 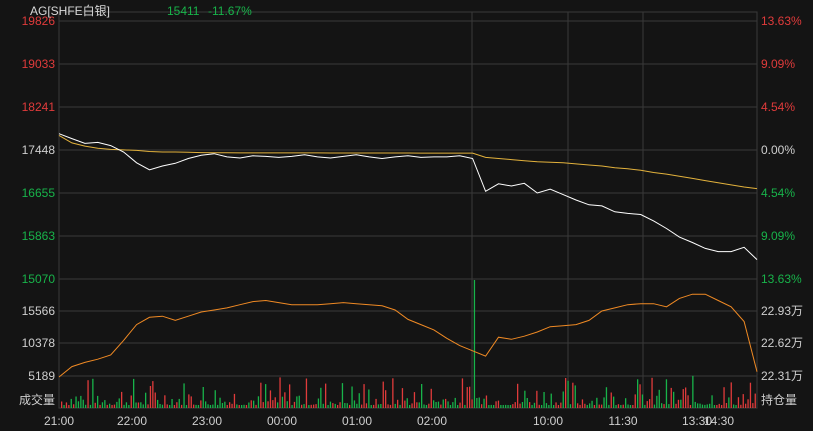 What do you see at coordinates (779, 399) in the screenshot?
I see `open-interest-axis-label: 持仓量` at bounding box center [779, 399].